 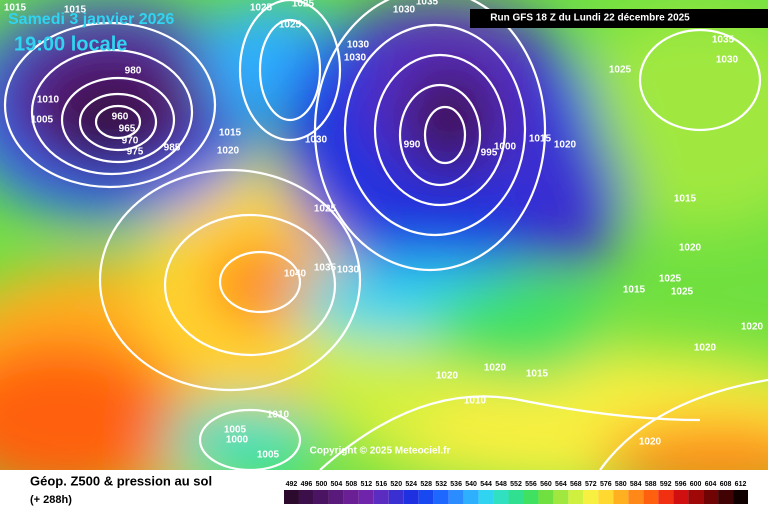 I want to click on isobar-label: 960, so click(x=120, y=117).